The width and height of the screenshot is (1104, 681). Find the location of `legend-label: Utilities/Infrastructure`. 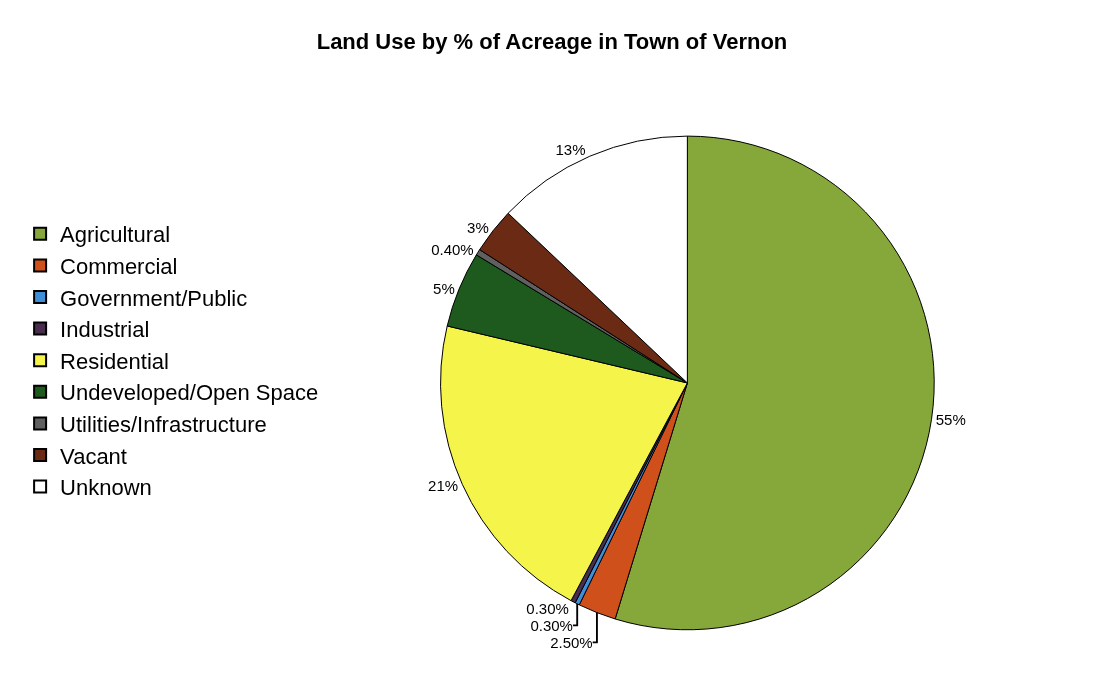

legend-label: Utilities/Infrastructure is located at coordinates (163, 424).